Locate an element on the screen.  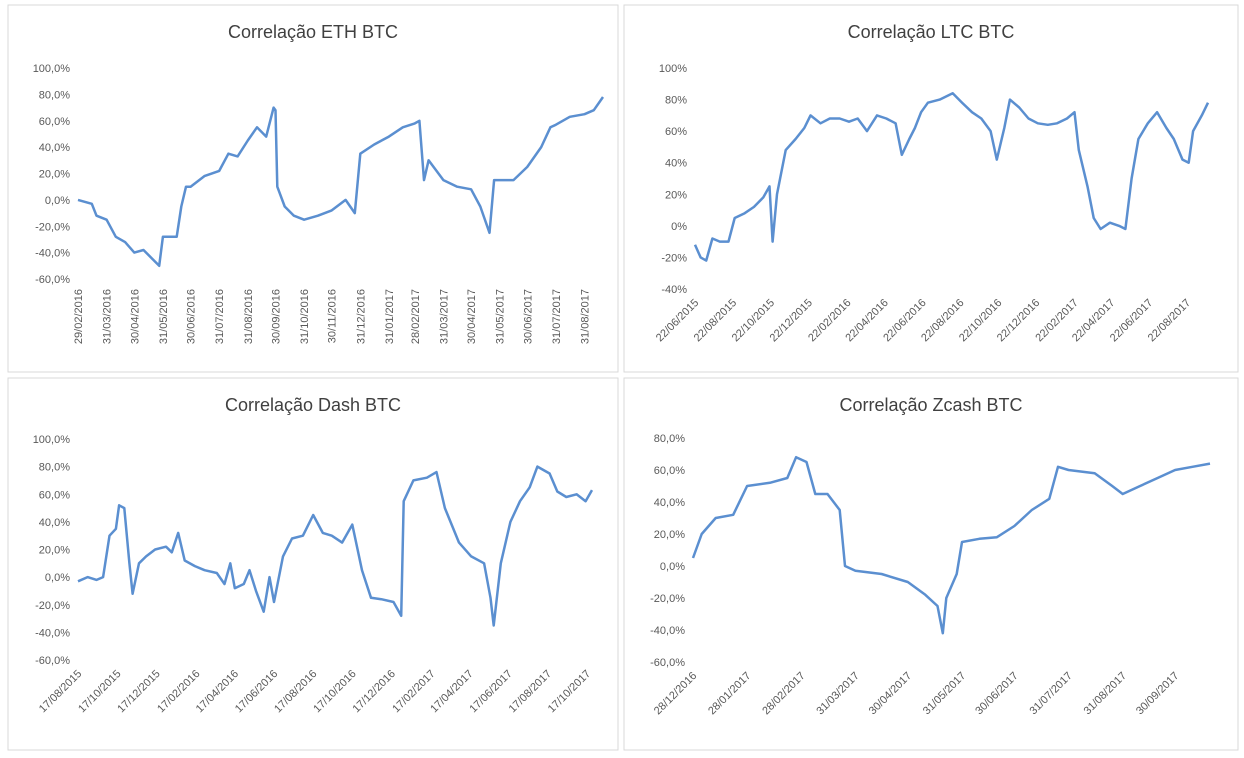
x-tick-label: 30/11/2016 is located at coordinates (333, 316).